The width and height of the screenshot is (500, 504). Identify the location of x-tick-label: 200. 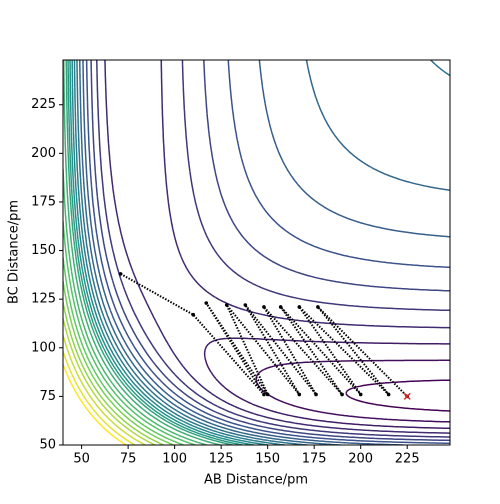
(360, 459).